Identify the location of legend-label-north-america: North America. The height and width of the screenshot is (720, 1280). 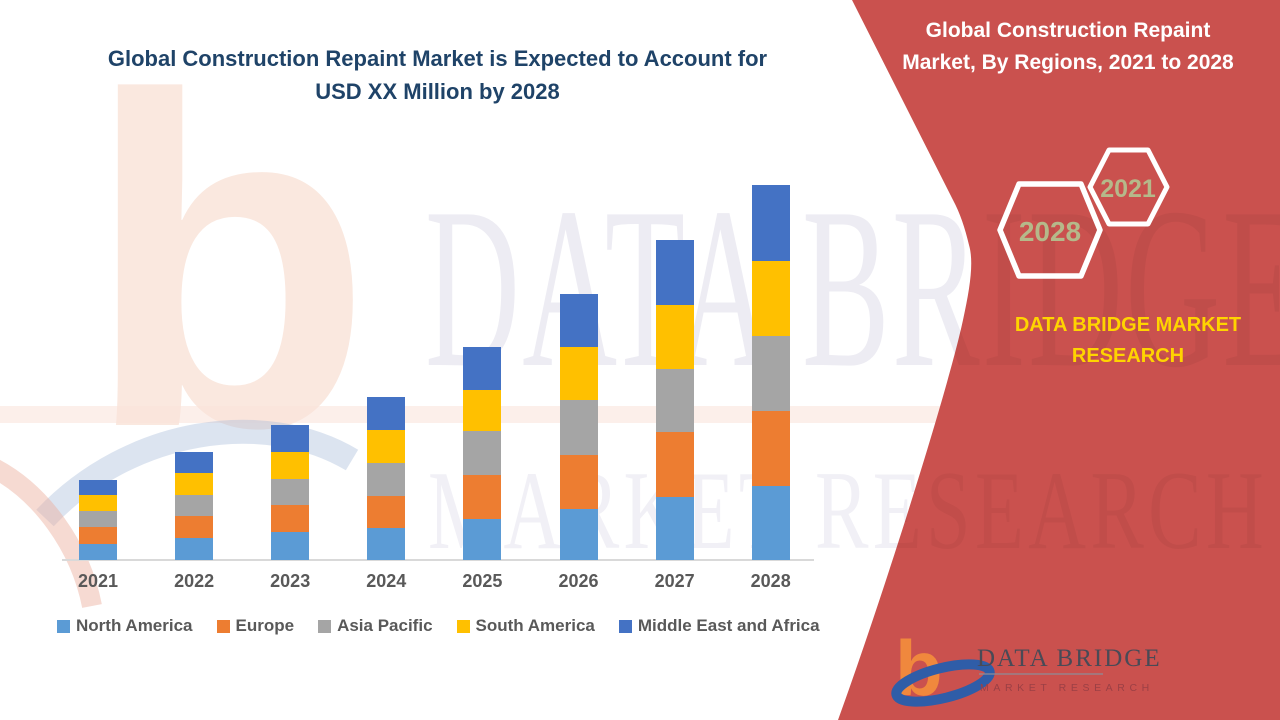
(134, 625).